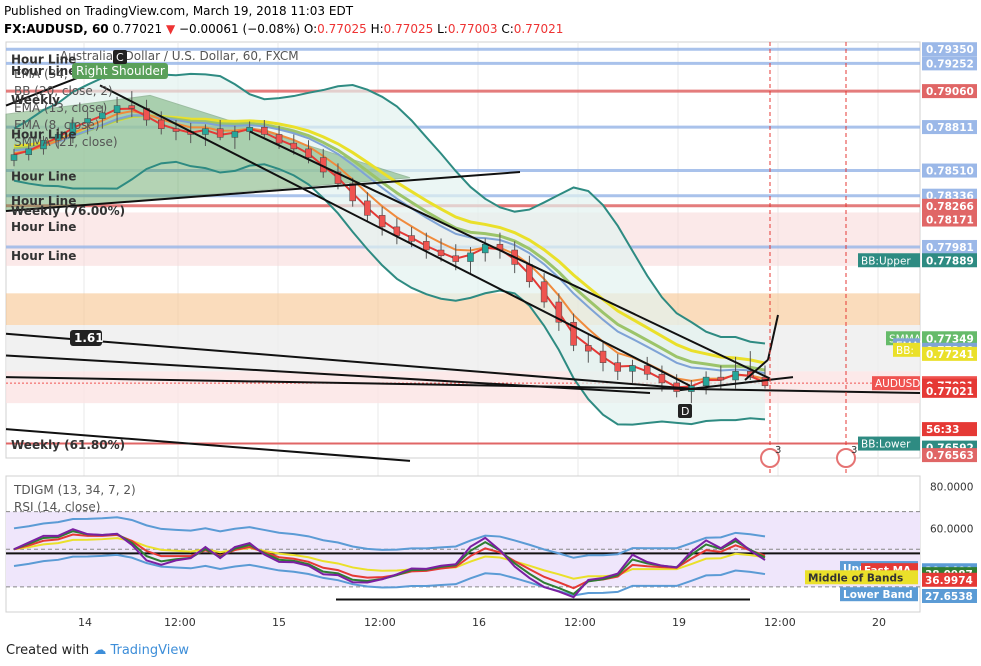 This screenshot has height=666, width=981. I want to click on last-price: 0.77021, so click(137, 29).